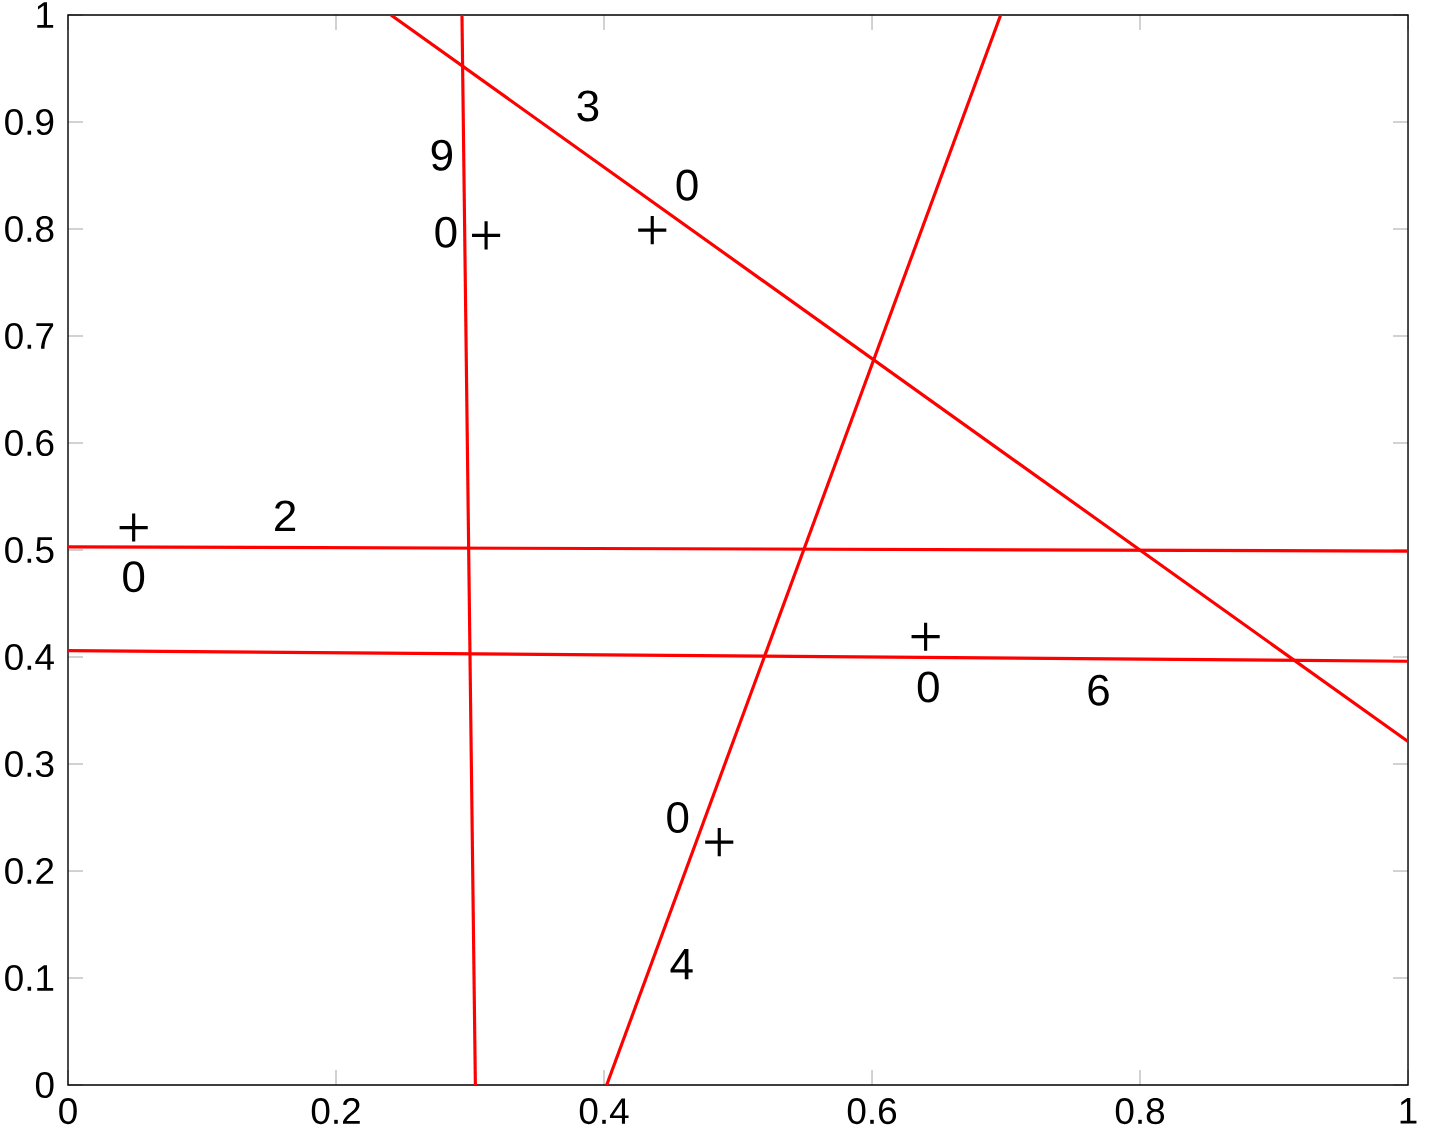 The width and height of the screenshot is (1430, 1136). What do you see at coordinates (68, 1111) in the screenshot?
I see `x-tick-label: 0` at bounding box center [68, 1111].